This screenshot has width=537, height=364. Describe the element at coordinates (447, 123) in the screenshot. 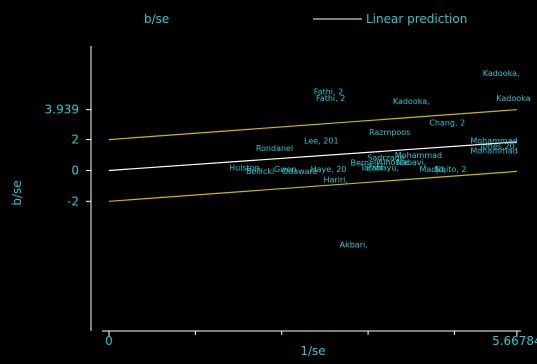

I see `point-label: Chang, 2` at that location.